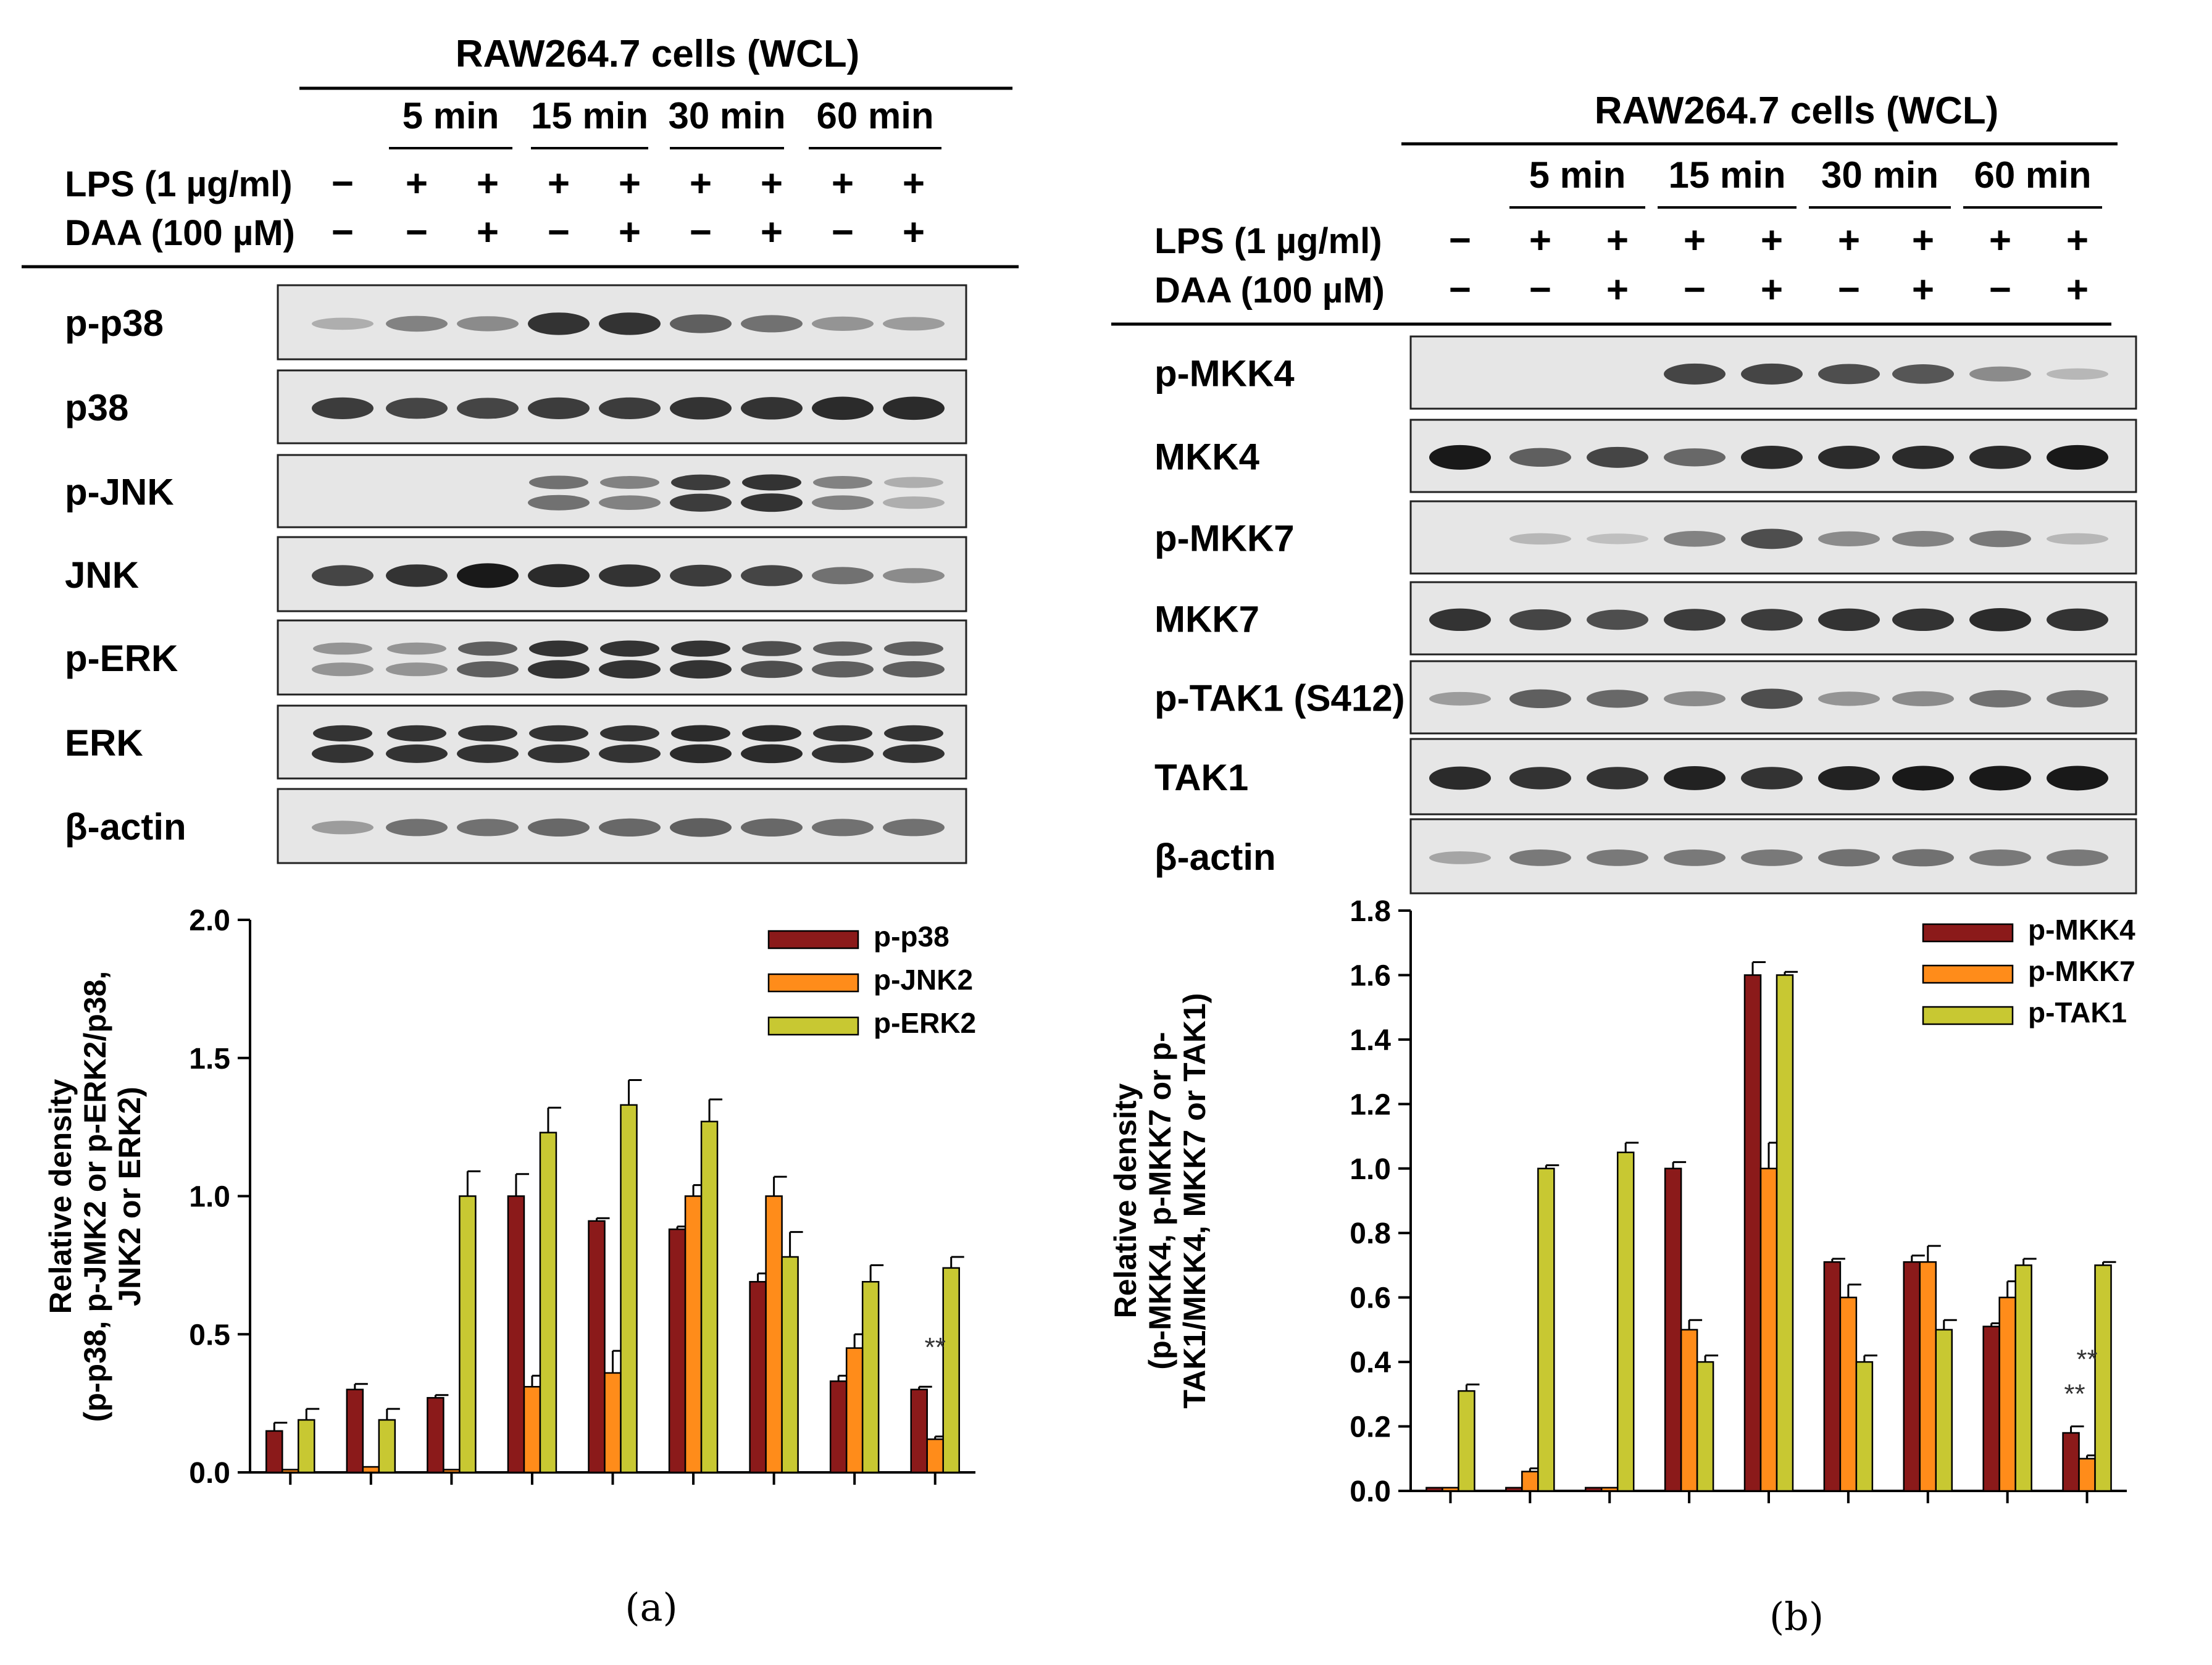  What do you see at coordinates (923, 980) in the screenshot?
I see `legend-label: p-JNK2` at bounding box center [923, 980].